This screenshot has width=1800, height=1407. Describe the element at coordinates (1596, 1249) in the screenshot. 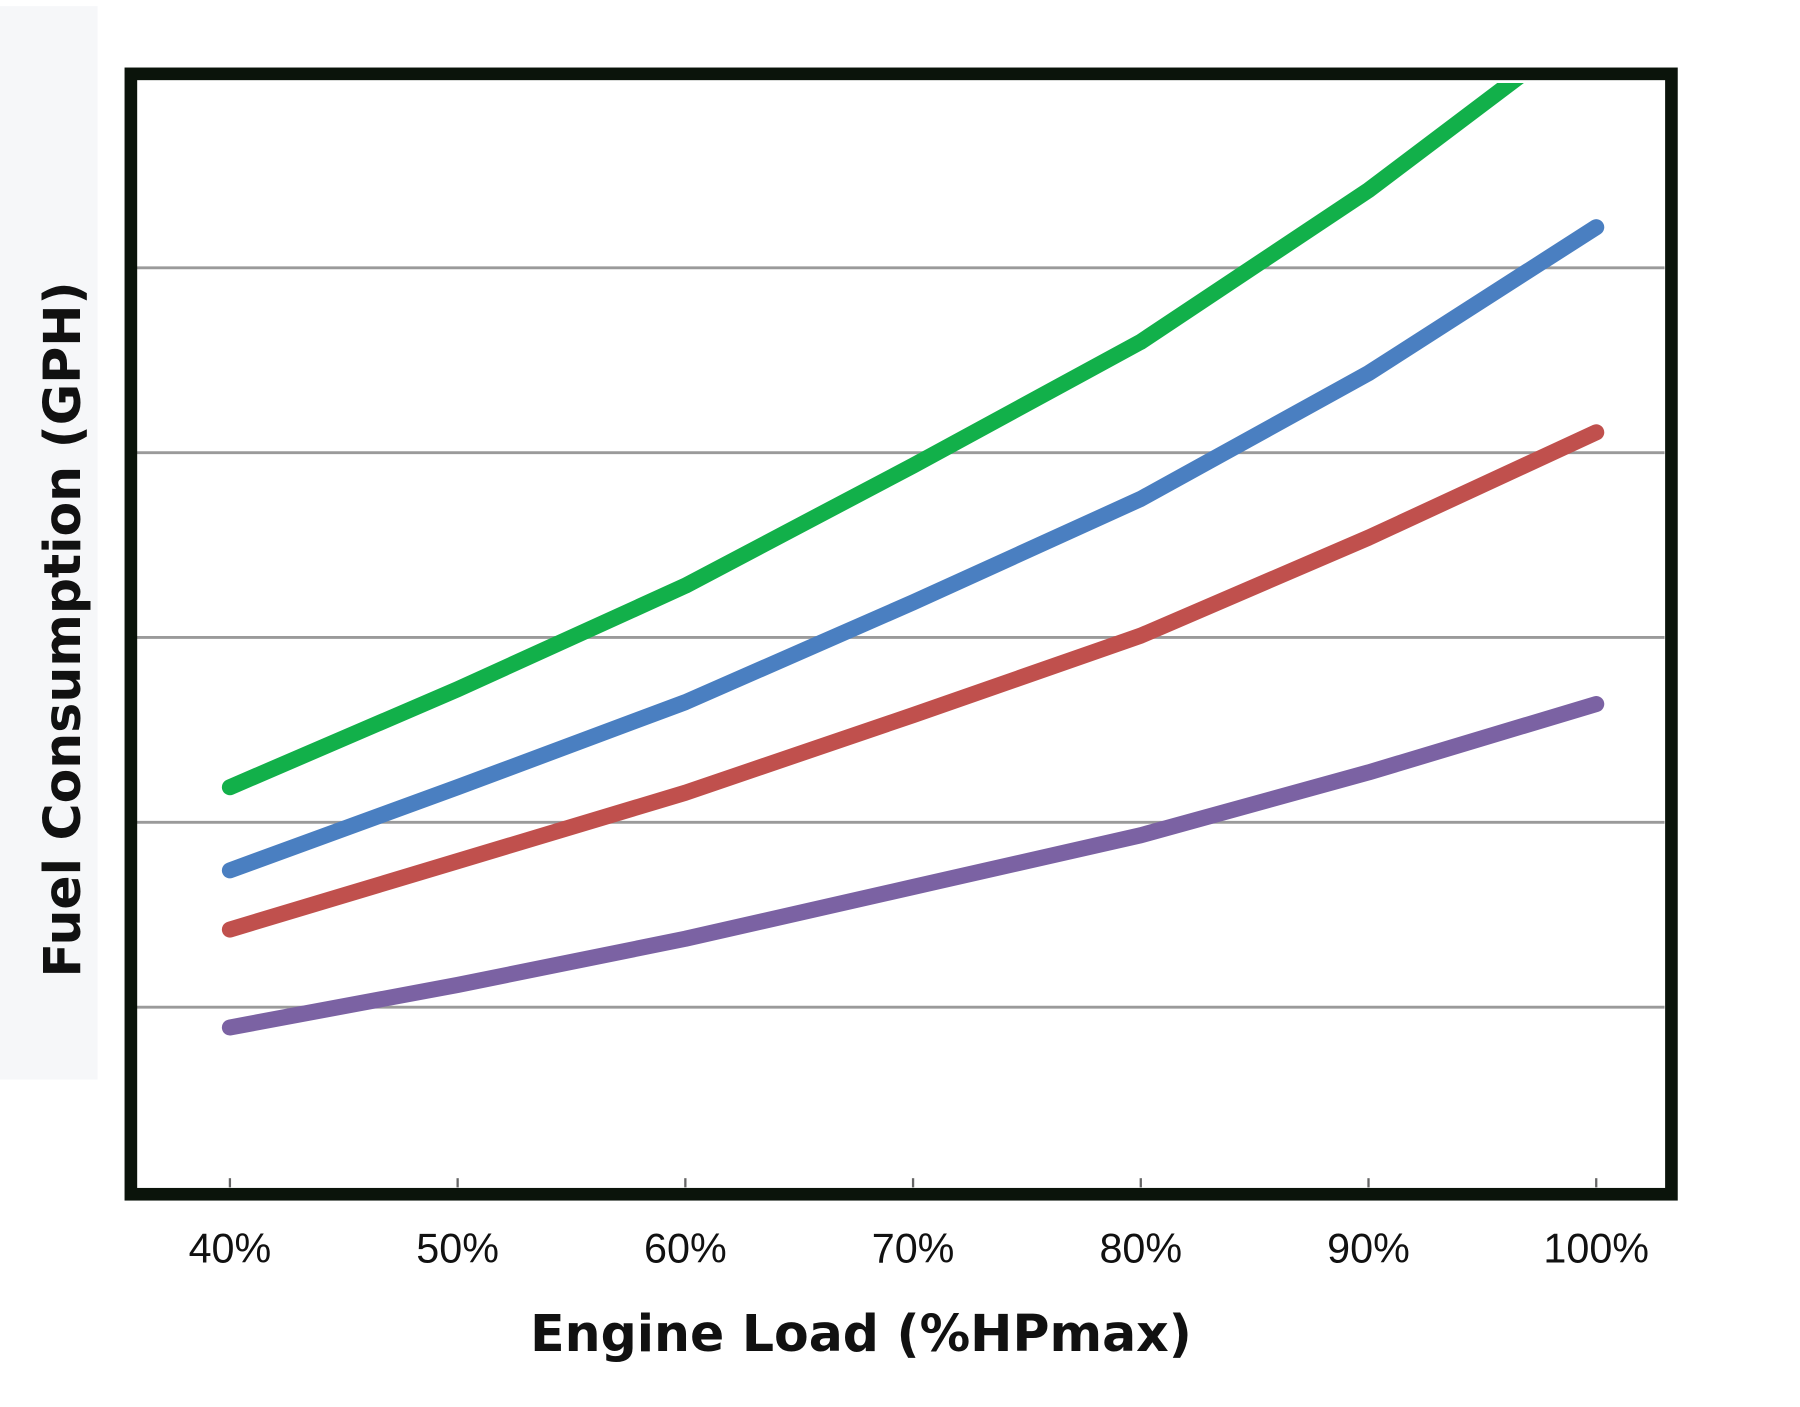

I see `x-tick-label: 100%` at that location.